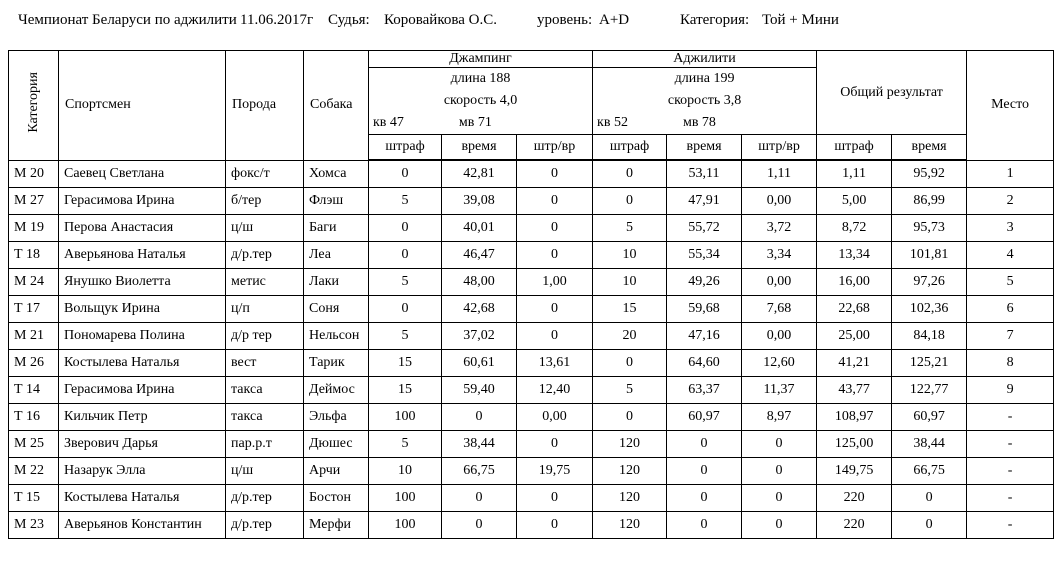 This screenshot has width=1061, height=561. Describe the element at coordinates (33, 255) in the screenshot. I see `cell-category: Т 18` at that location.